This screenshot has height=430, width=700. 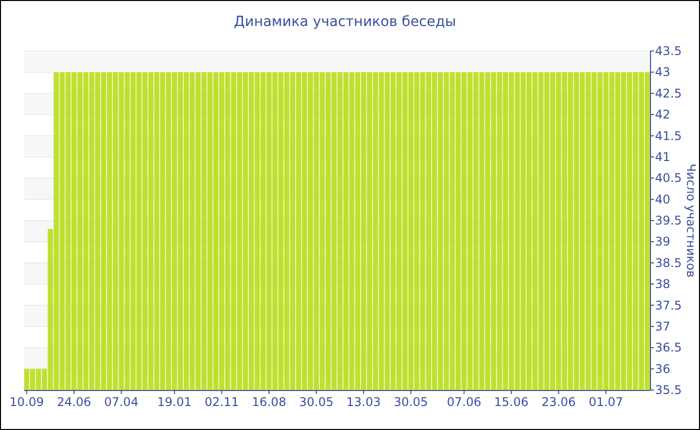 What do you see at coordinates (662, 157) in the screenshot?
I see `y-tick-label: 41` at bounding box center [662, 157].